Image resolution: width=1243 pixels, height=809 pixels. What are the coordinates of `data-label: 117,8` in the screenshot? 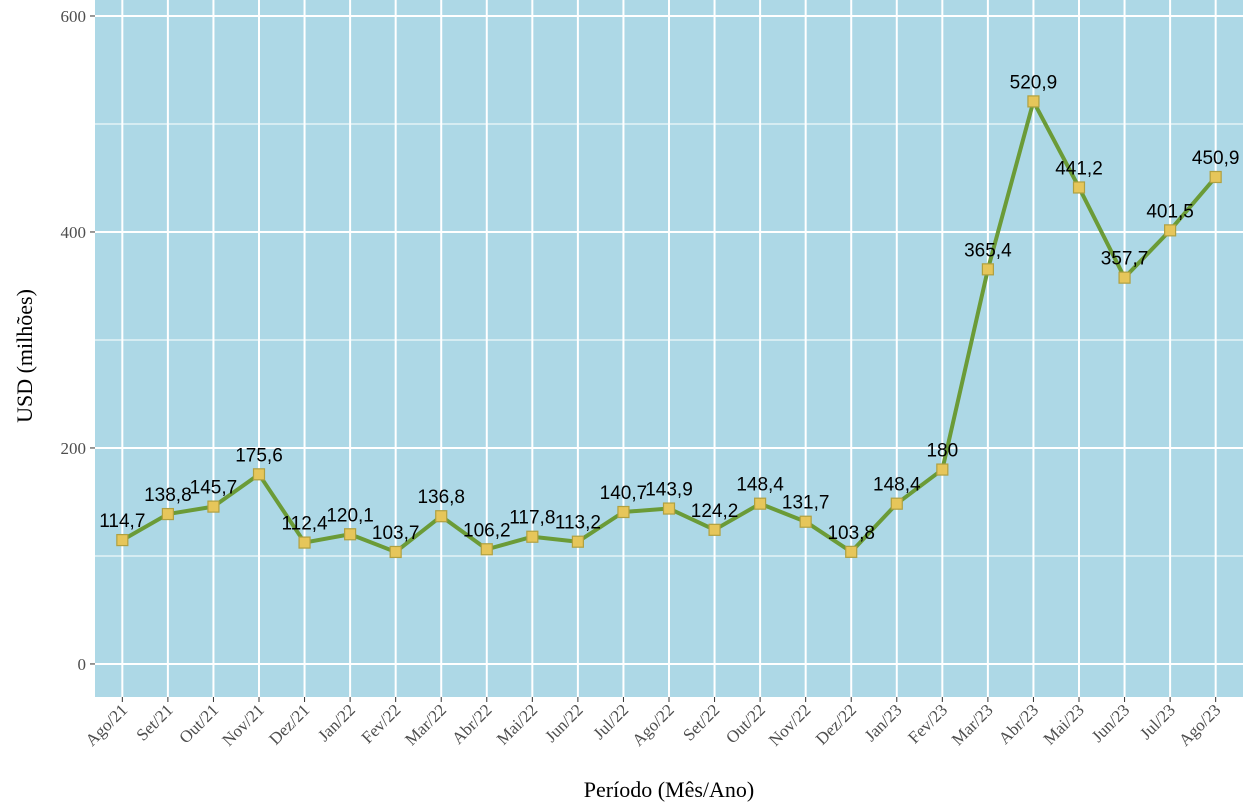 It's located at (532, 518).